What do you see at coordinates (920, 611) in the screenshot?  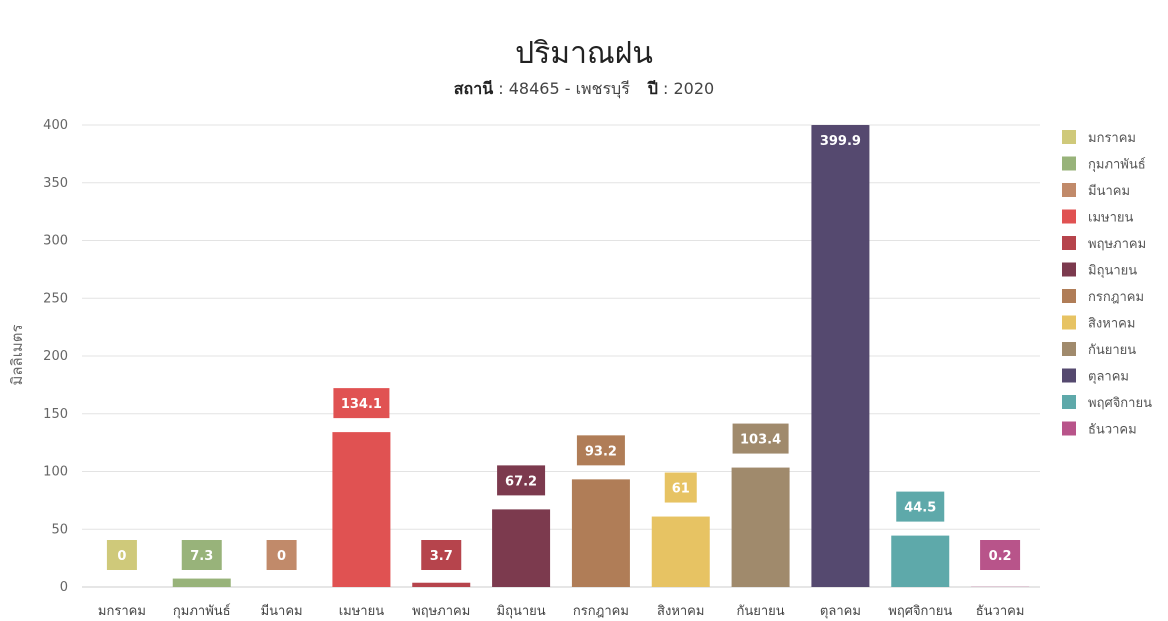 I see `x-category-label: พฤศจิกายน` at bounding box center [920, 611].